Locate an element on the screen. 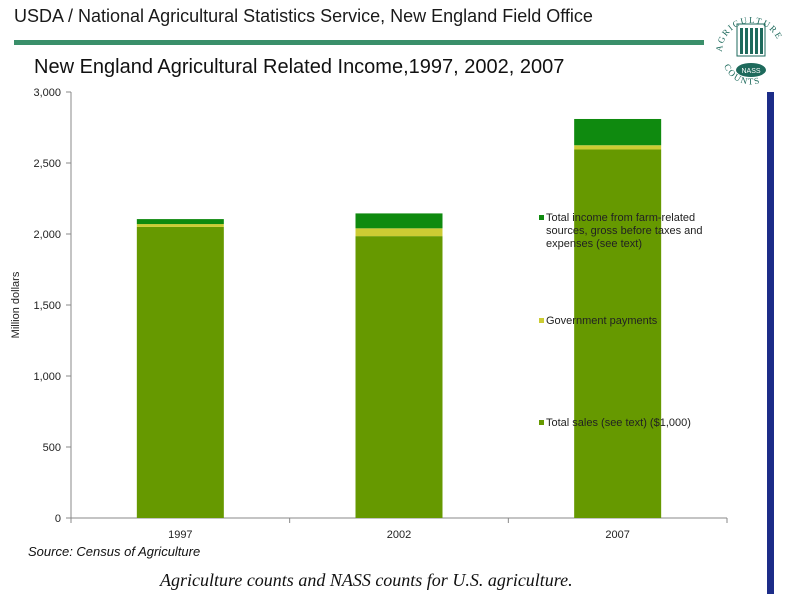 The width and height of the screenshot is (792, 612). y-tick-label: 1,000 is located at coordinates (47, 377).